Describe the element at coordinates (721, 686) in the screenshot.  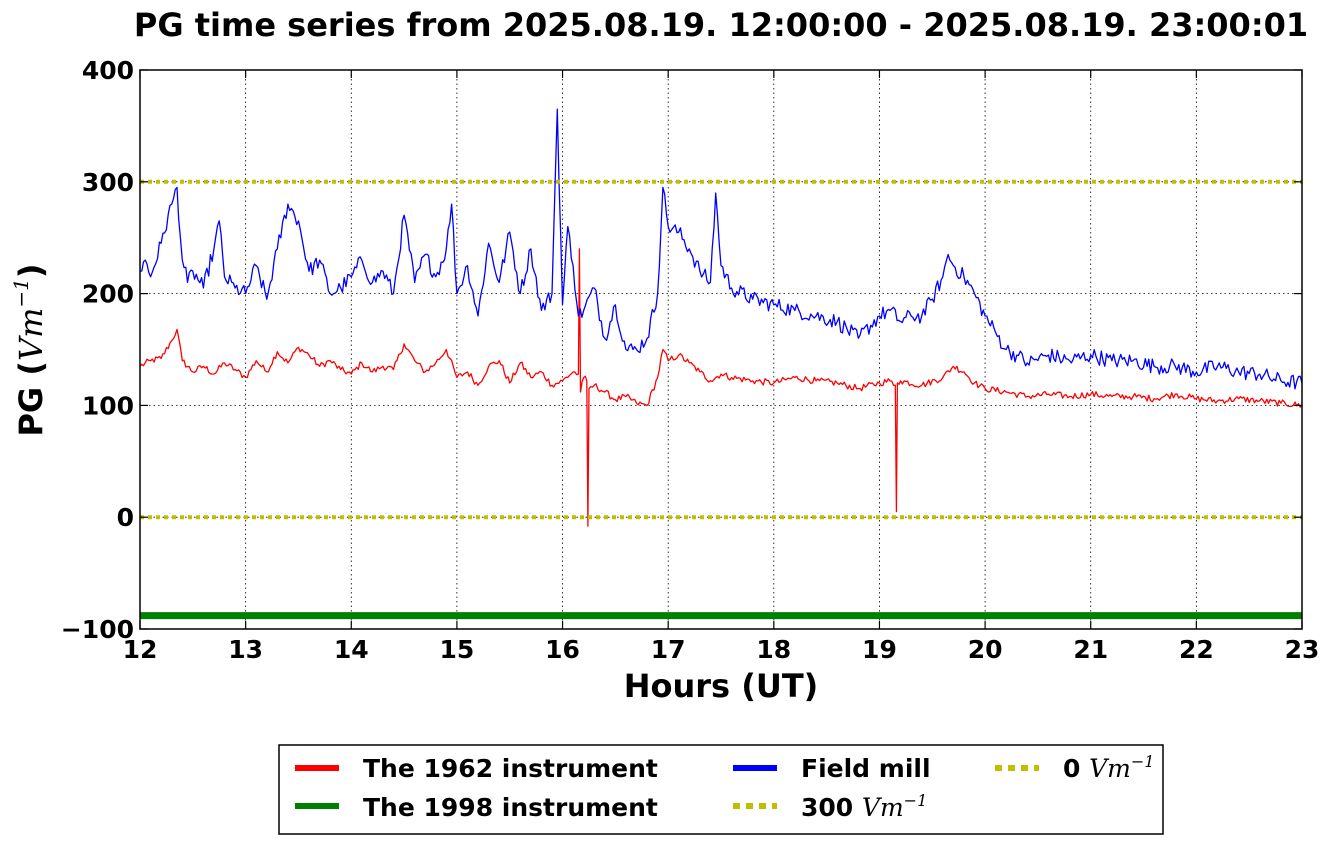
I see `x-axis-label: Hours (UT)` at that location.